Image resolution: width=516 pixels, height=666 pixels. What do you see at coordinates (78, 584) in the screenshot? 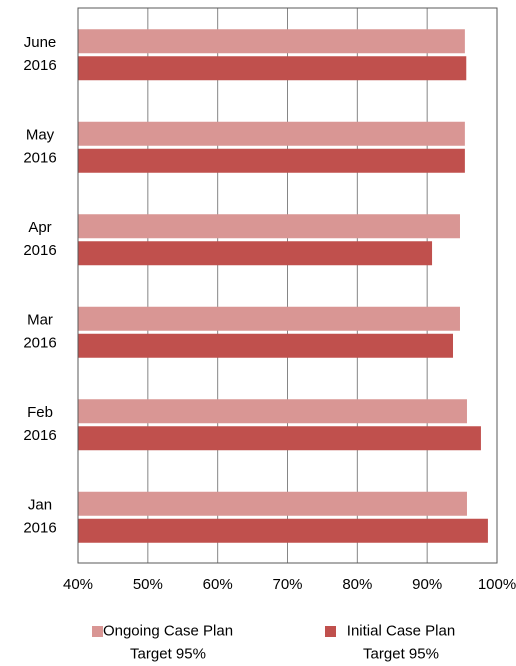
I see `x-tick-label: 40%` at bounding box center [78, 584].